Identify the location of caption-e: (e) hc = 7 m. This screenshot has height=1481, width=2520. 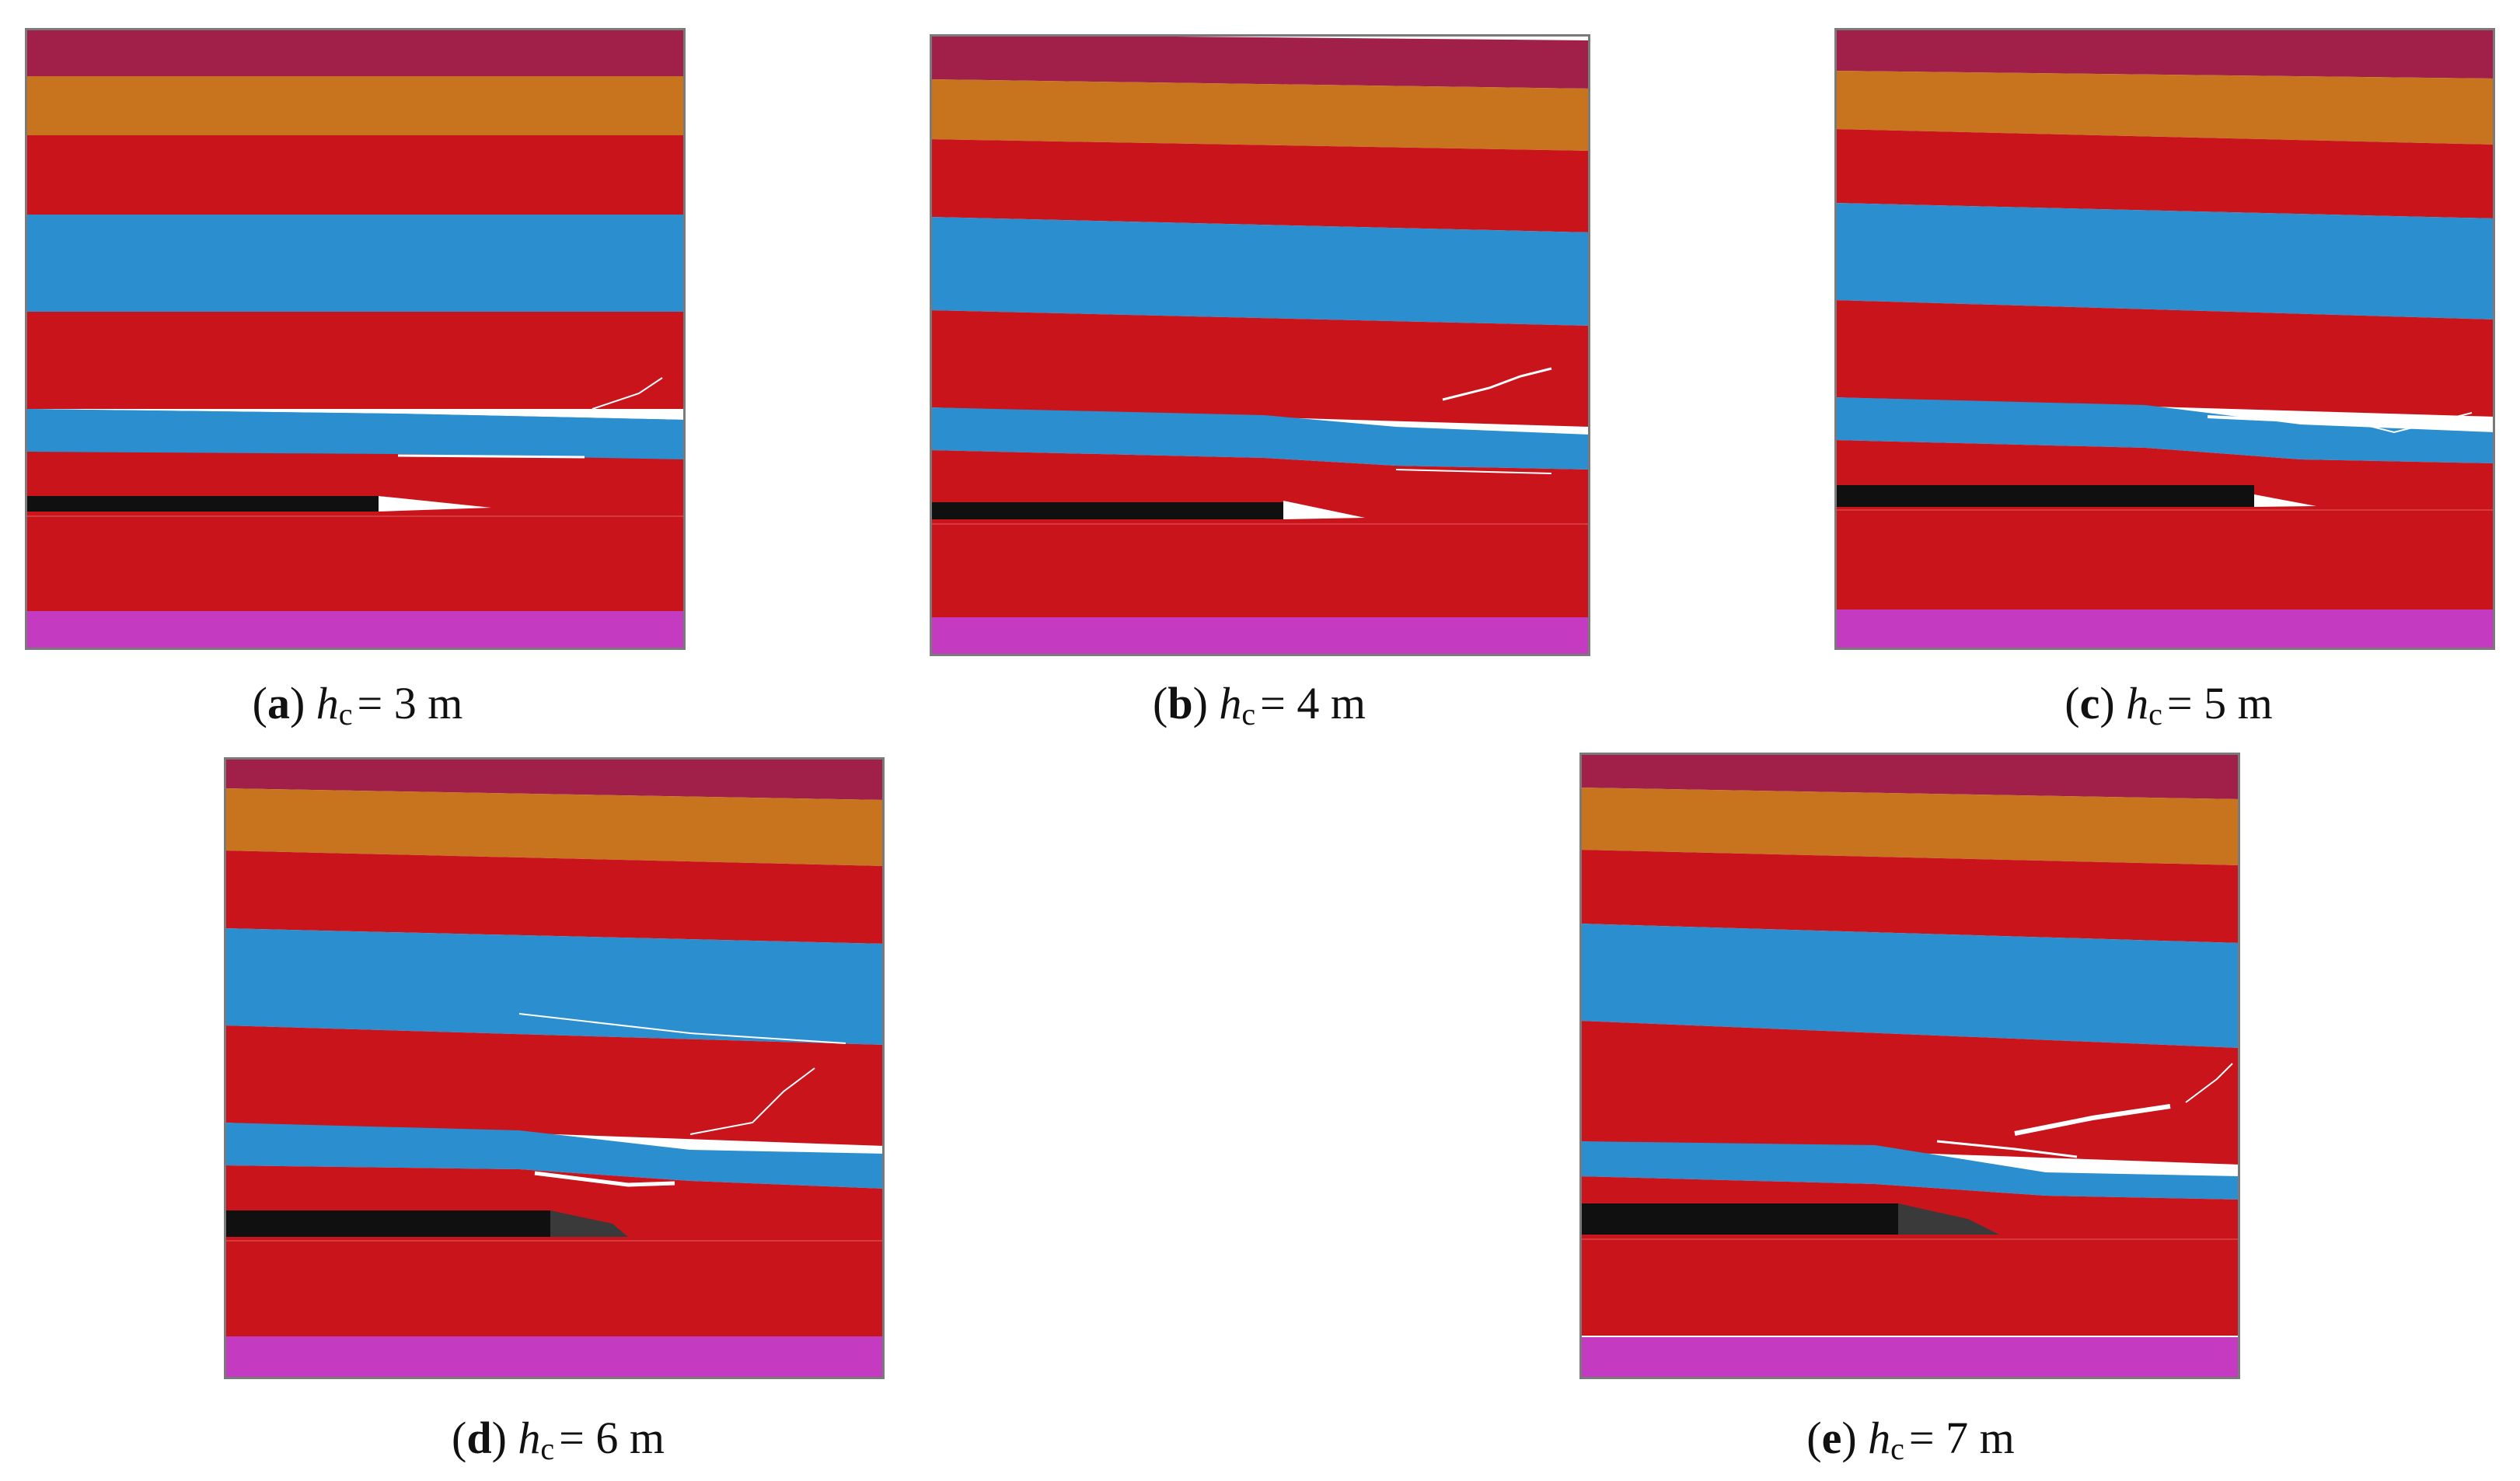
(1910, 1439).